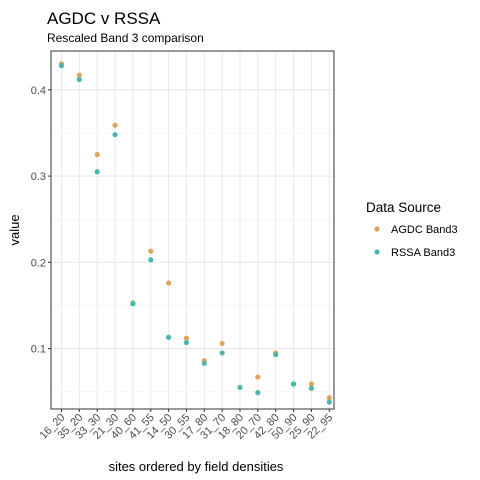  Describe the element at coordinates (38, 350) in the screenshot. I see `y-tick-label: 0.1` at that location.